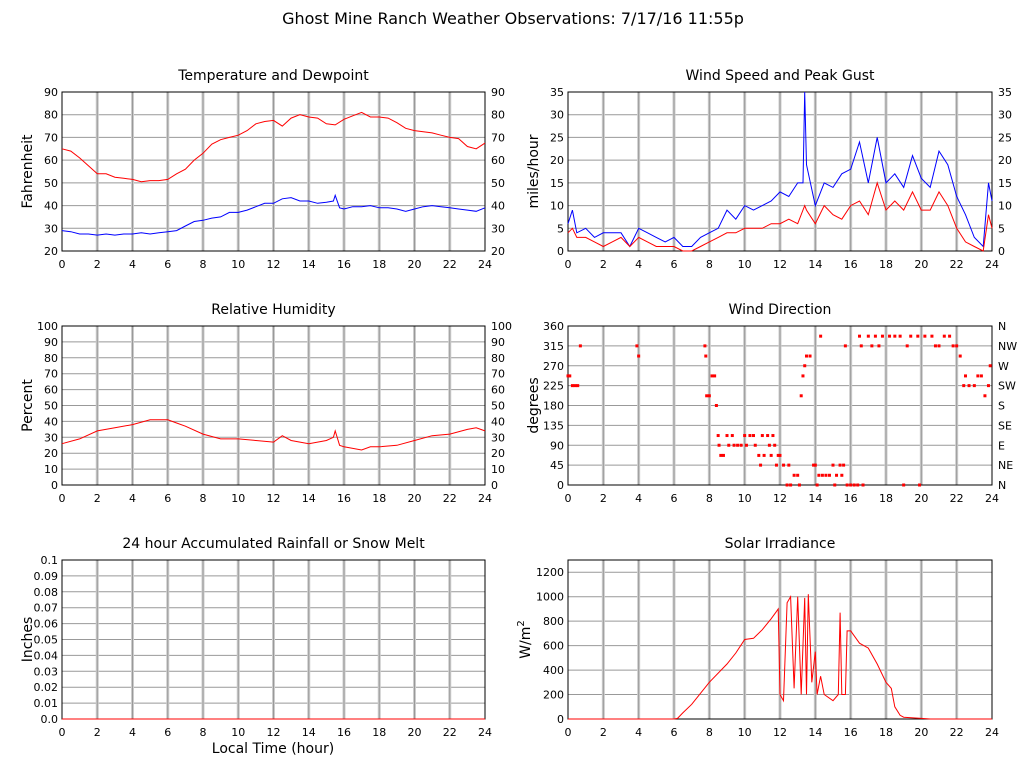  I want to click on right-tick-label: 0, so click(494, 485).